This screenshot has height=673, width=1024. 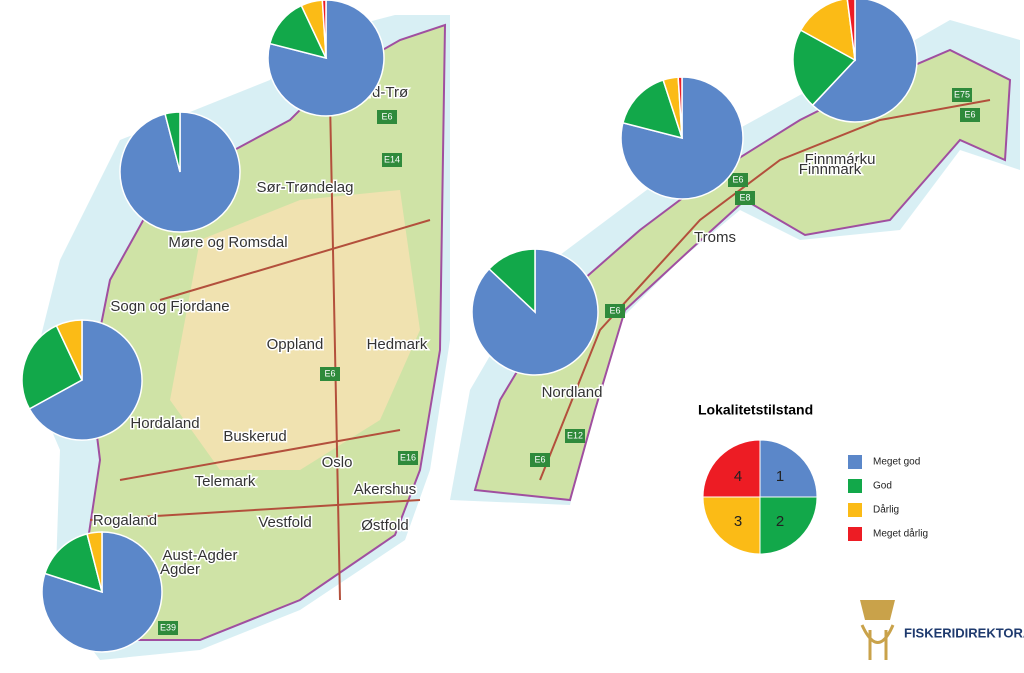 What do you see at coordinates (886, 510) in the screenshot?
I see `legend-label: Dårlig` at bounding box center [886, 510].